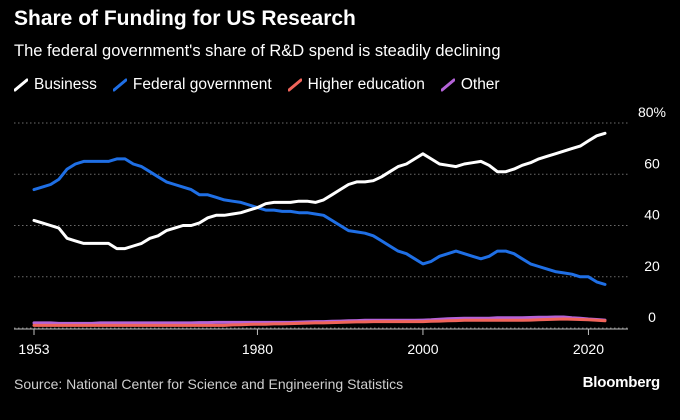 This screenshot has height=420, width=680. Describe the element at coordinates (652, 215) in the screenshot. I see `y-tick-label: 40` at that location.